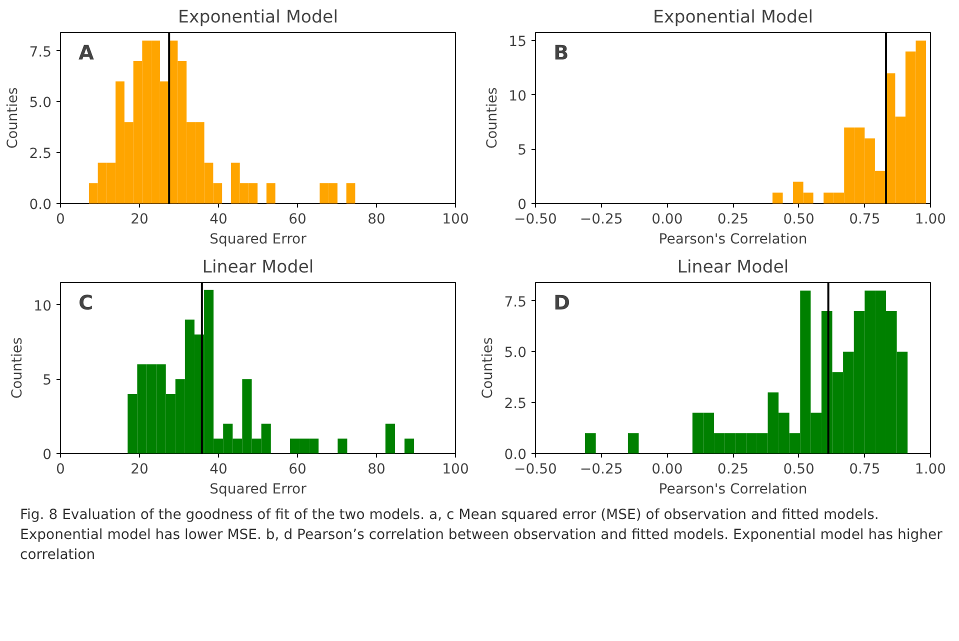 The height and width of the screenshot is (641, 959). What do you see at coordinates (562, 302) in the screenshot?
I see `annotation: D` at bounding box center [562, 302].